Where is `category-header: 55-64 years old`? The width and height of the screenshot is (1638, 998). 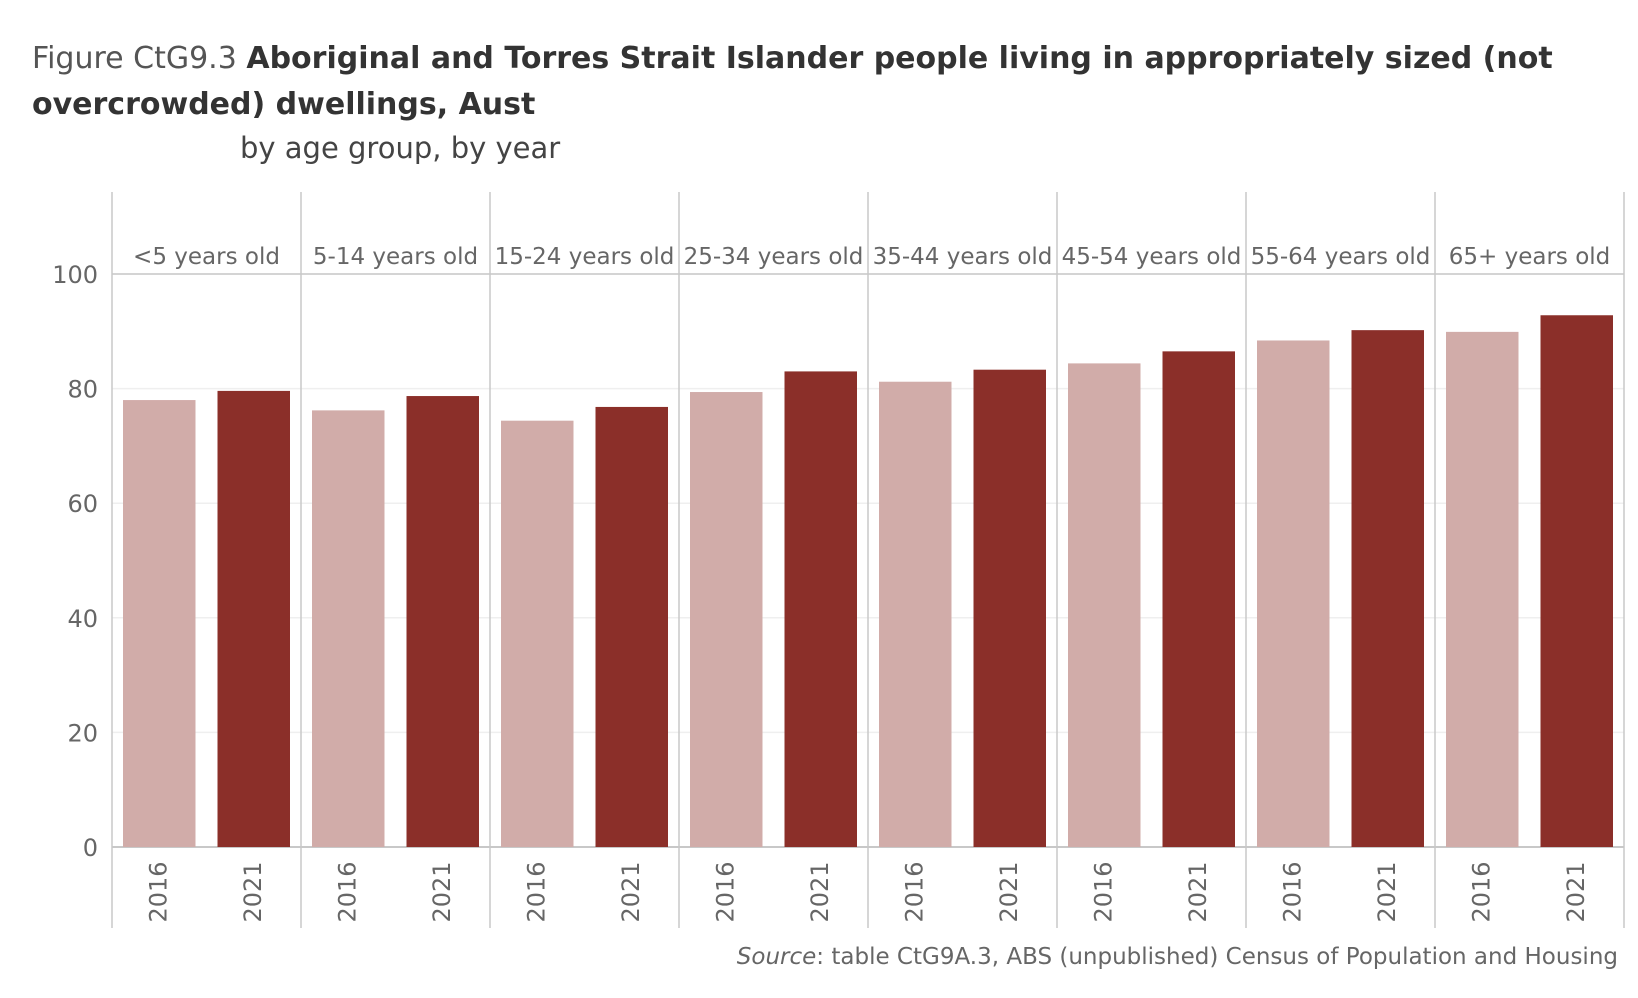 category-header: 55-64 years old is located at coordinates (1341, 257).